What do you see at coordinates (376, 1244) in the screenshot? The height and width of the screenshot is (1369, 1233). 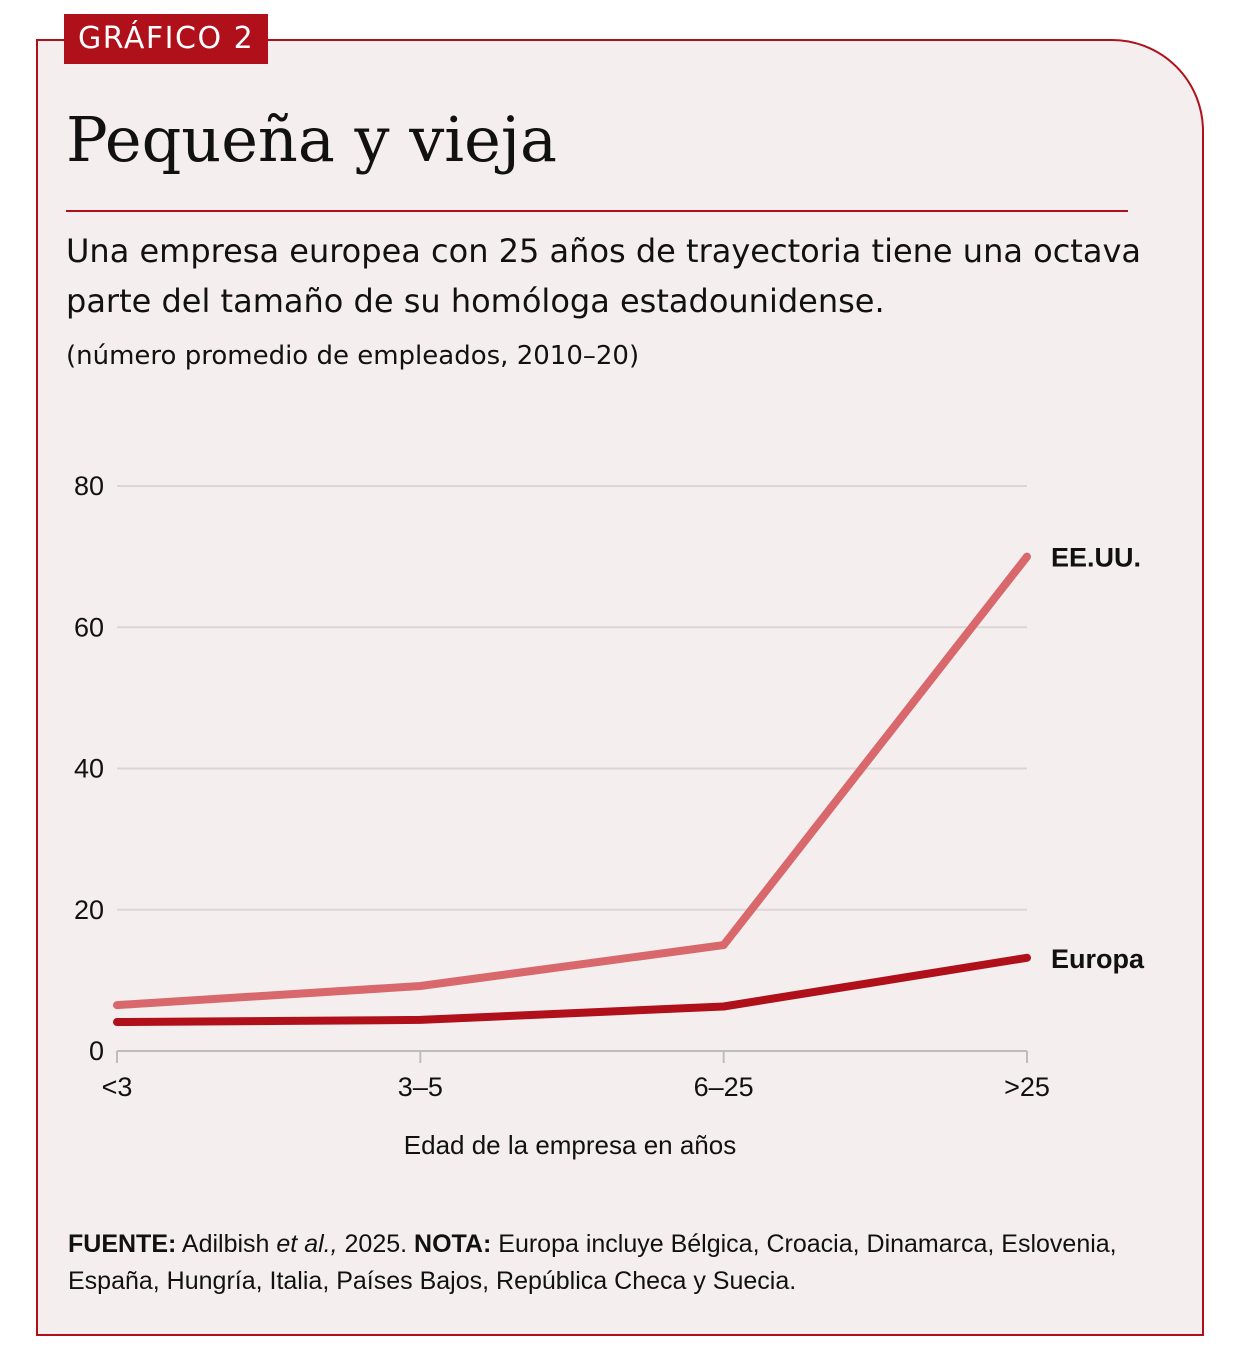 I see `source-year: 2025.` at bounding box center [376, 1244].